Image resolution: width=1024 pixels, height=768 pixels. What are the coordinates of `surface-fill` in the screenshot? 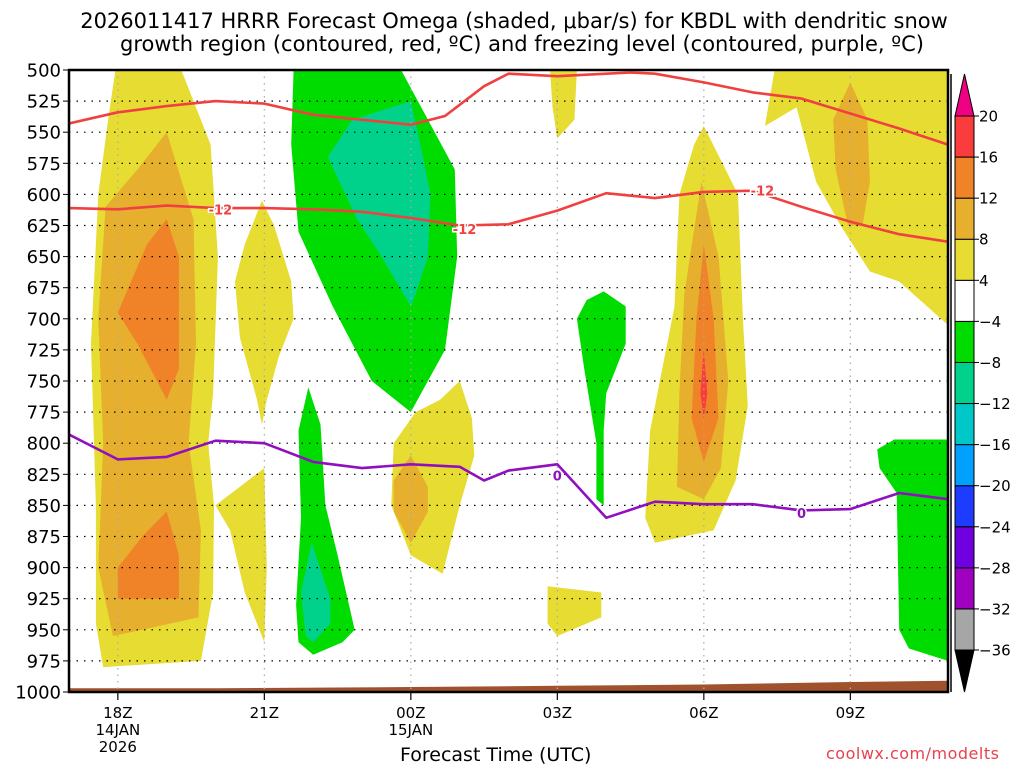 It's located at (508, 686).